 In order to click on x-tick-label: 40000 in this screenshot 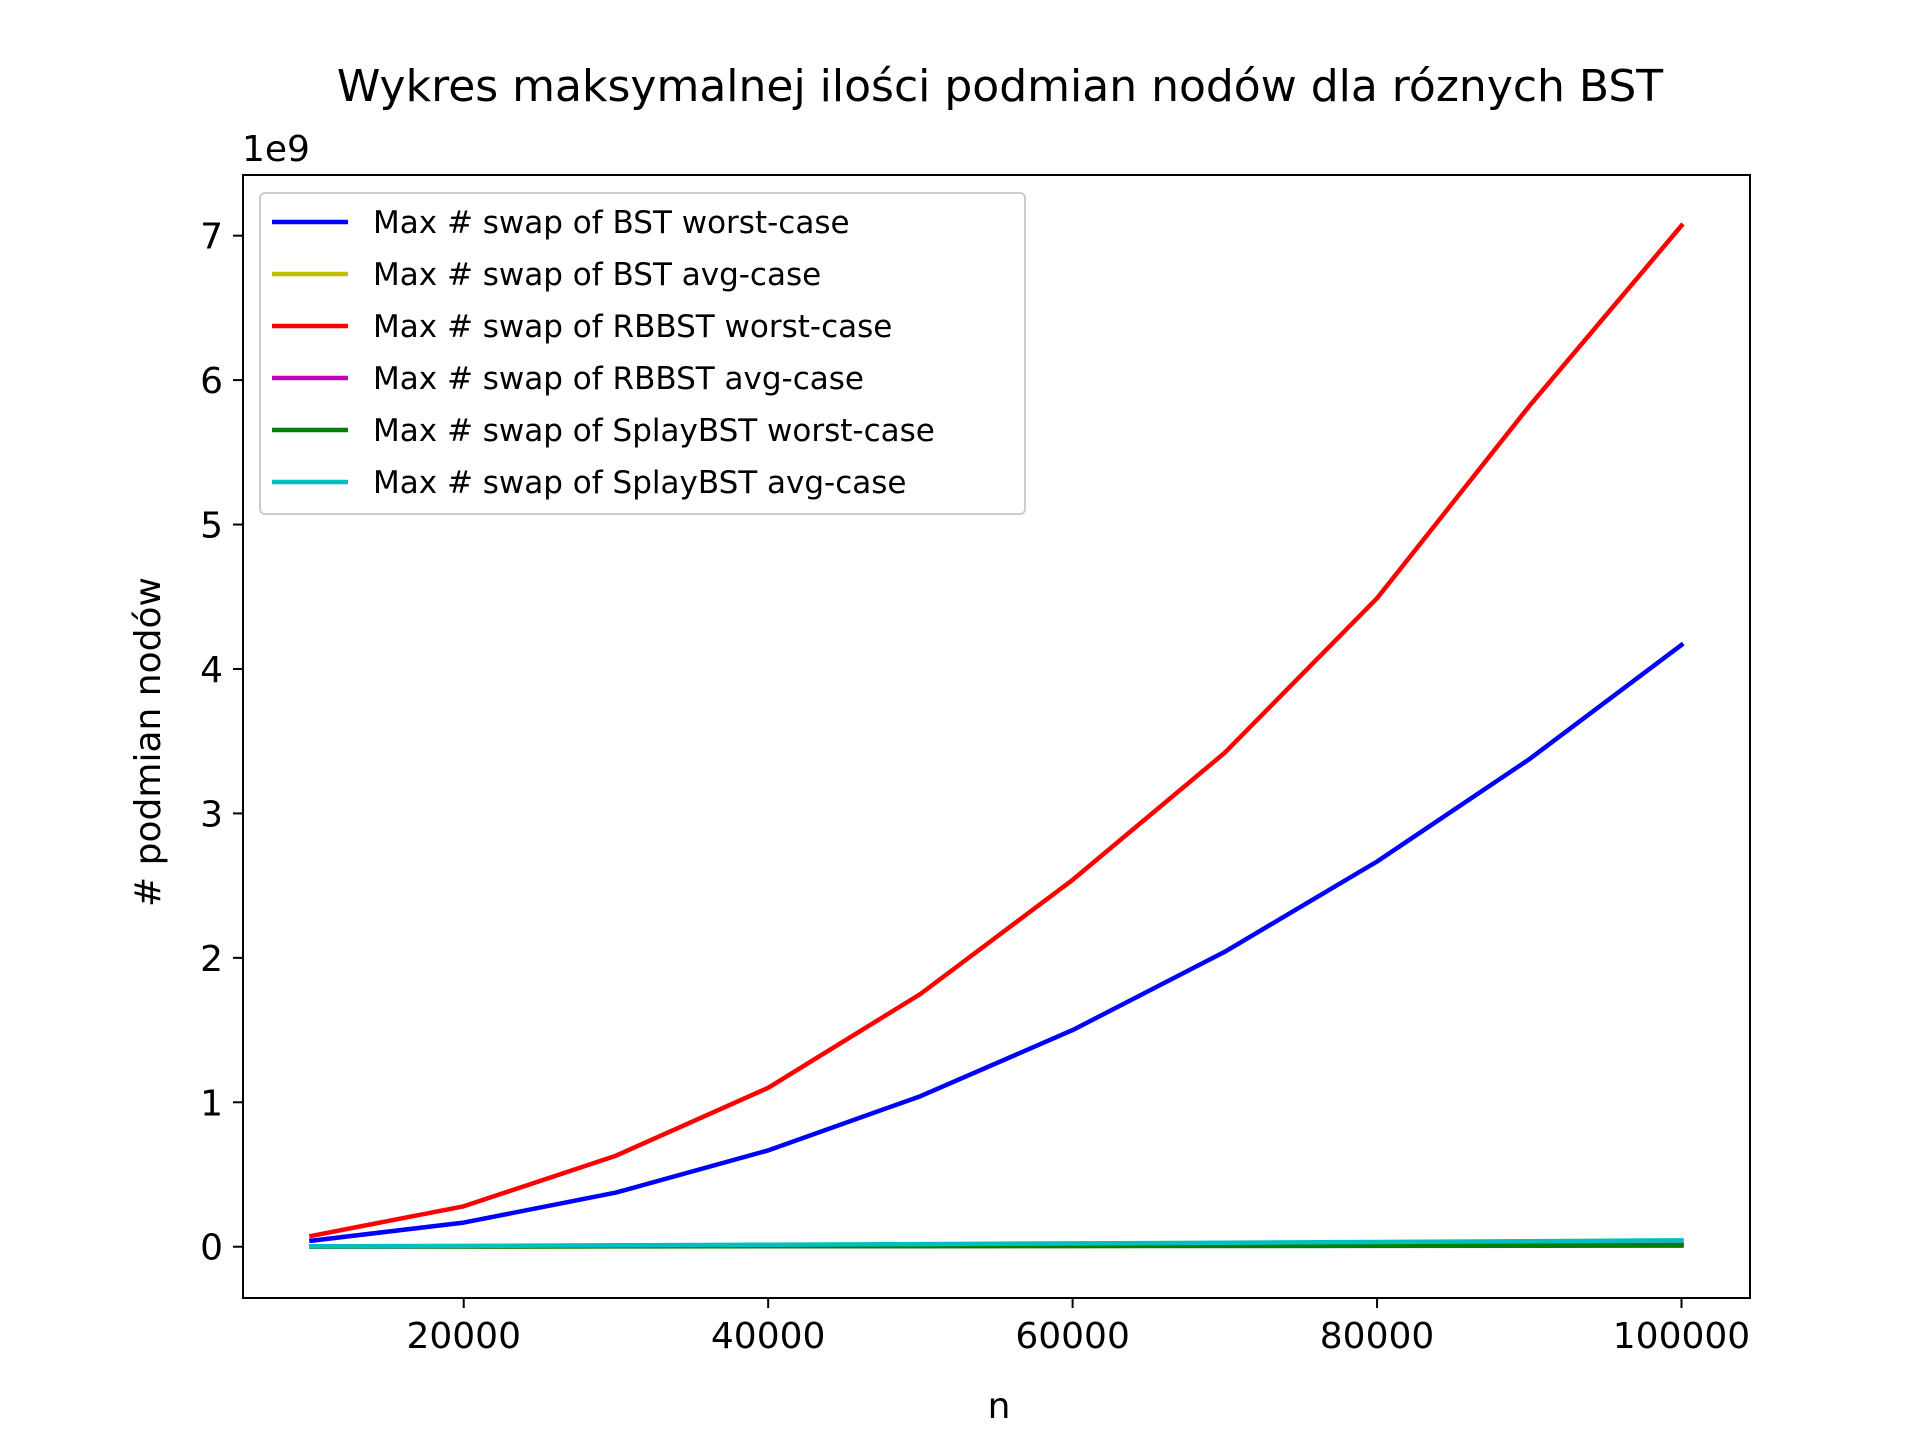, I will do `click(768, 1336)`.